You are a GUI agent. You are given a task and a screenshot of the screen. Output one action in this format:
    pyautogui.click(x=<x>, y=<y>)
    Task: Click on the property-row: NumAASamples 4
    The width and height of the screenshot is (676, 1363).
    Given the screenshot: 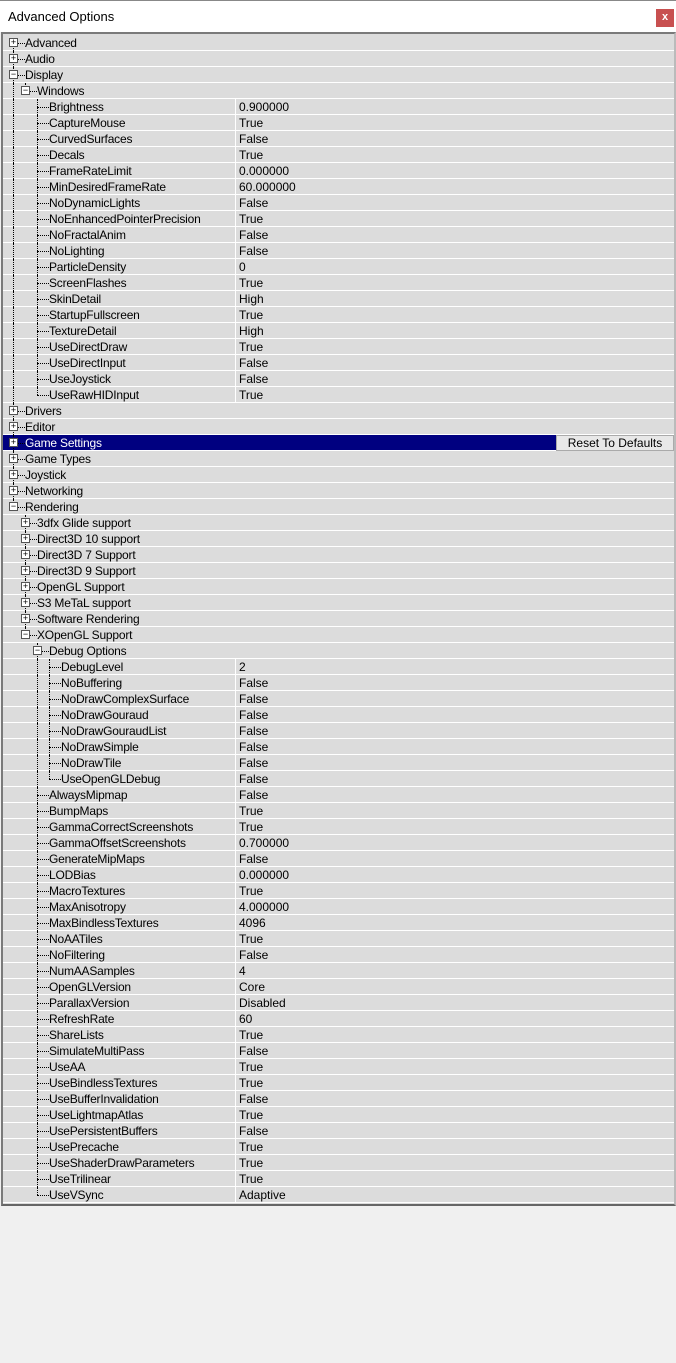 What is the action you would take?
    pyautogui.click(x=338, y=971)
    